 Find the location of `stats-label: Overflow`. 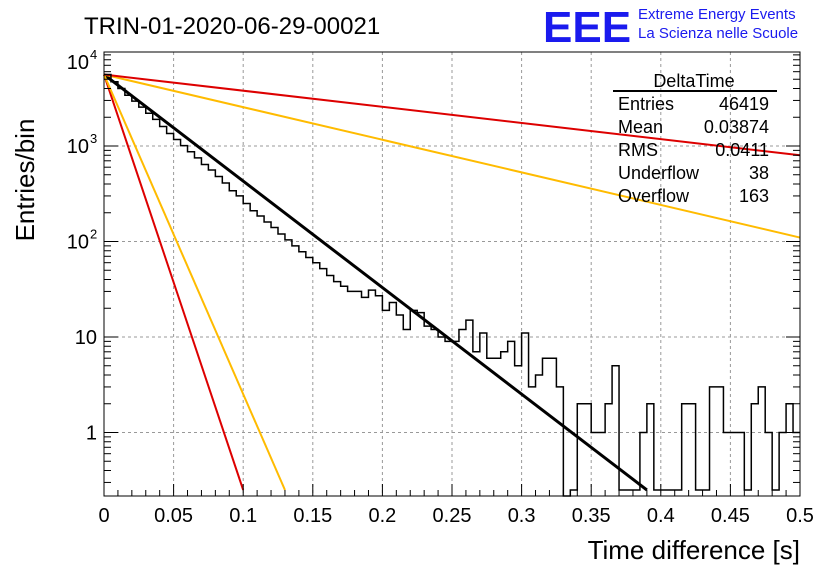

stats-label: Overflow is located at coordinates (654, 196).